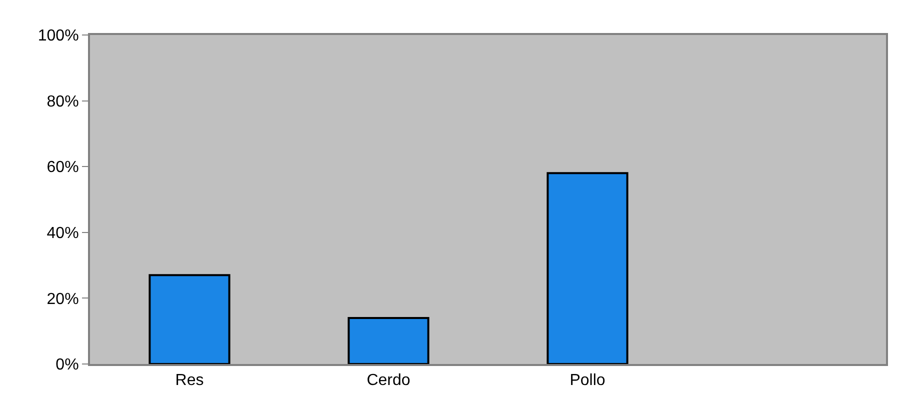 This screenshot has height=412, width=904. What do you see at coordinates (58, 36) in the screenshot?
I see `y-tick-label: 100%` at bounding box center [58, 36].